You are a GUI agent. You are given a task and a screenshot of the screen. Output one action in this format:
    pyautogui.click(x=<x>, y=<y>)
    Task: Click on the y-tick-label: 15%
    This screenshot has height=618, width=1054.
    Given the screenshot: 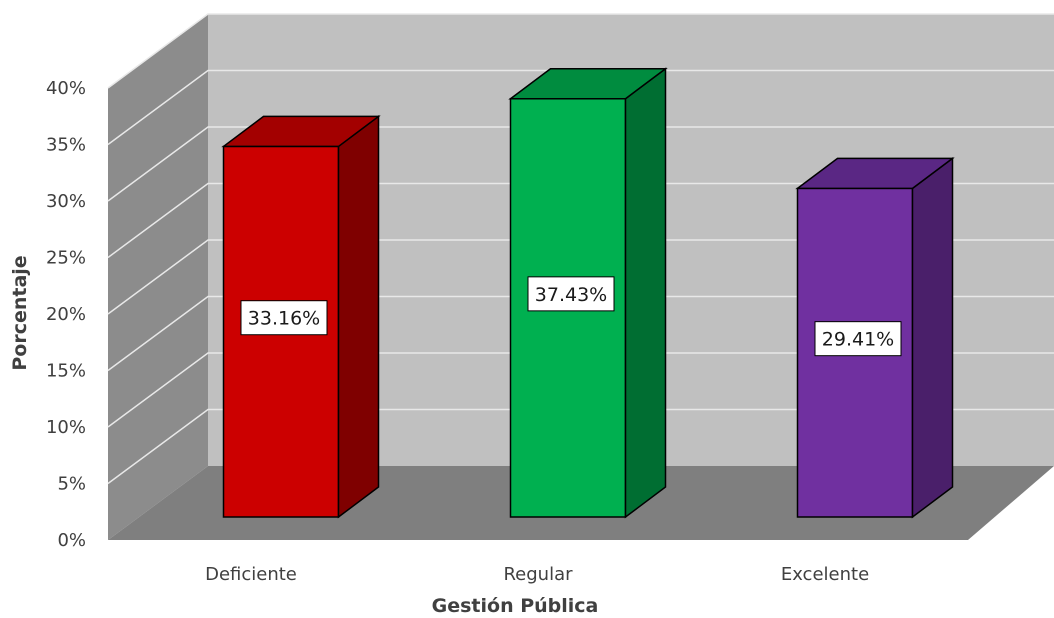 What is the action you would take?
    pyautogui.click(x=66, y=371)
    